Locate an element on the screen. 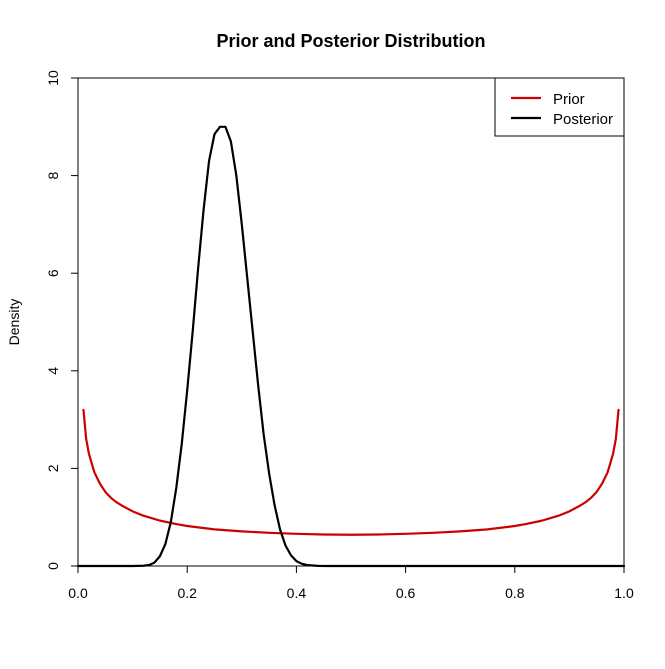  x-tick-label: 0.2 is located at coordinates (187, 593).